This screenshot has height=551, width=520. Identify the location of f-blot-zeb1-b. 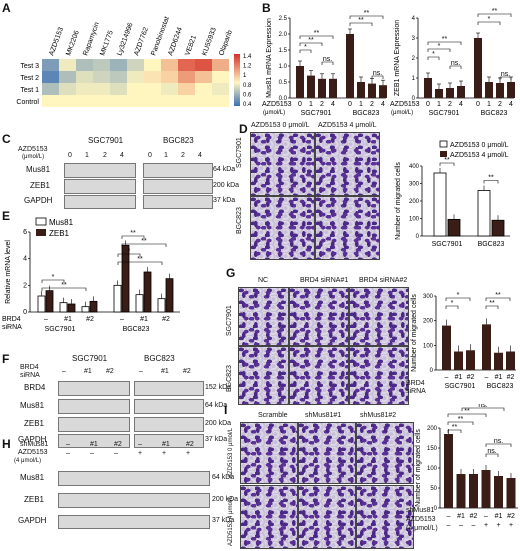
(169, 424).